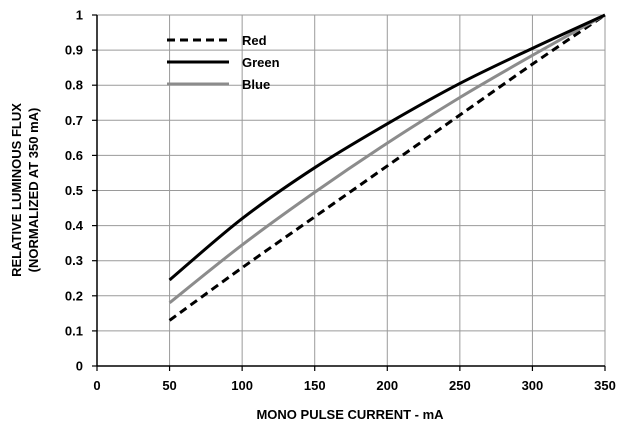  What do you see at coordinates (74, 50) in the screenshot?
I see `y-tick-label: 0.9` at bounding box center [74, 50].